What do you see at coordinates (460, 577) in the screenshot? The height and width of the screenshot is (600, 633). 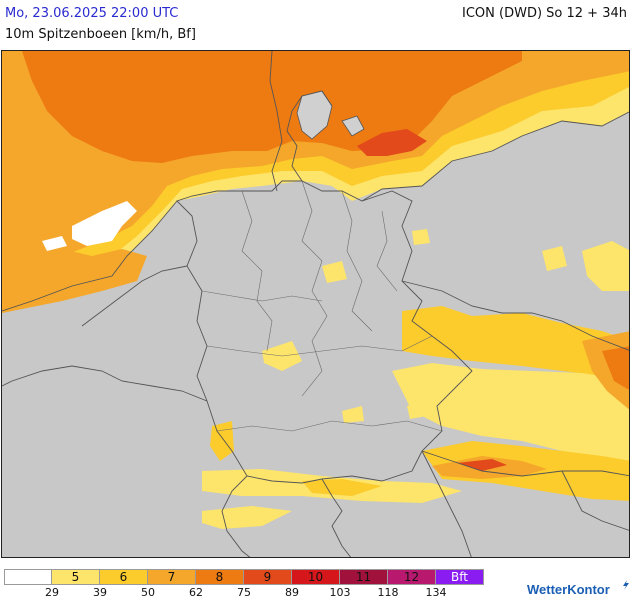 I see `legend-swatch: Bft` at bounding box center [460, 577].